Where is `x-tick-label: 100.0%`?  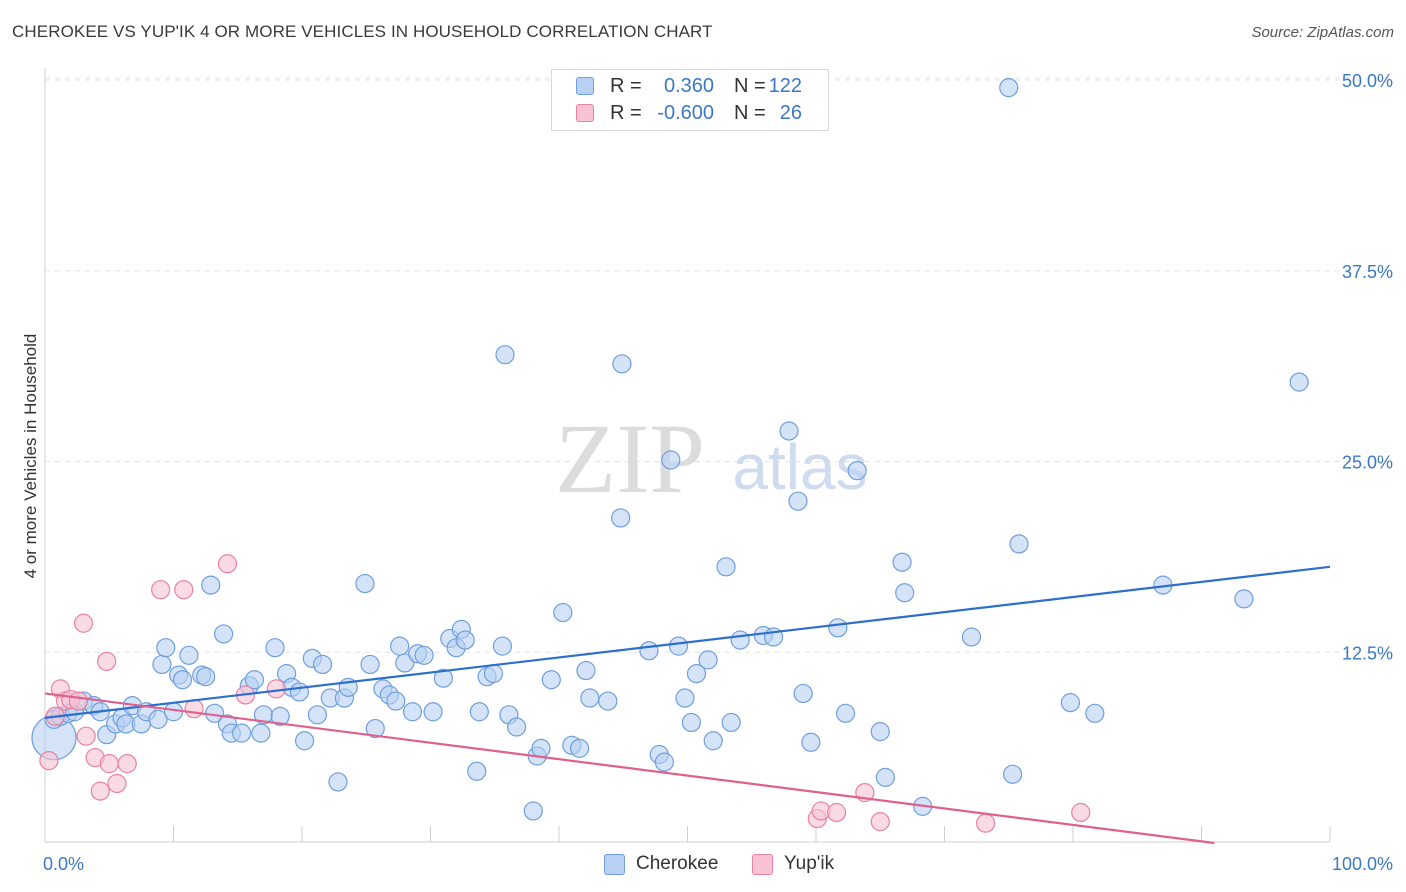 x-tick-label: 100.0% is located at coordinates (1362, 864).